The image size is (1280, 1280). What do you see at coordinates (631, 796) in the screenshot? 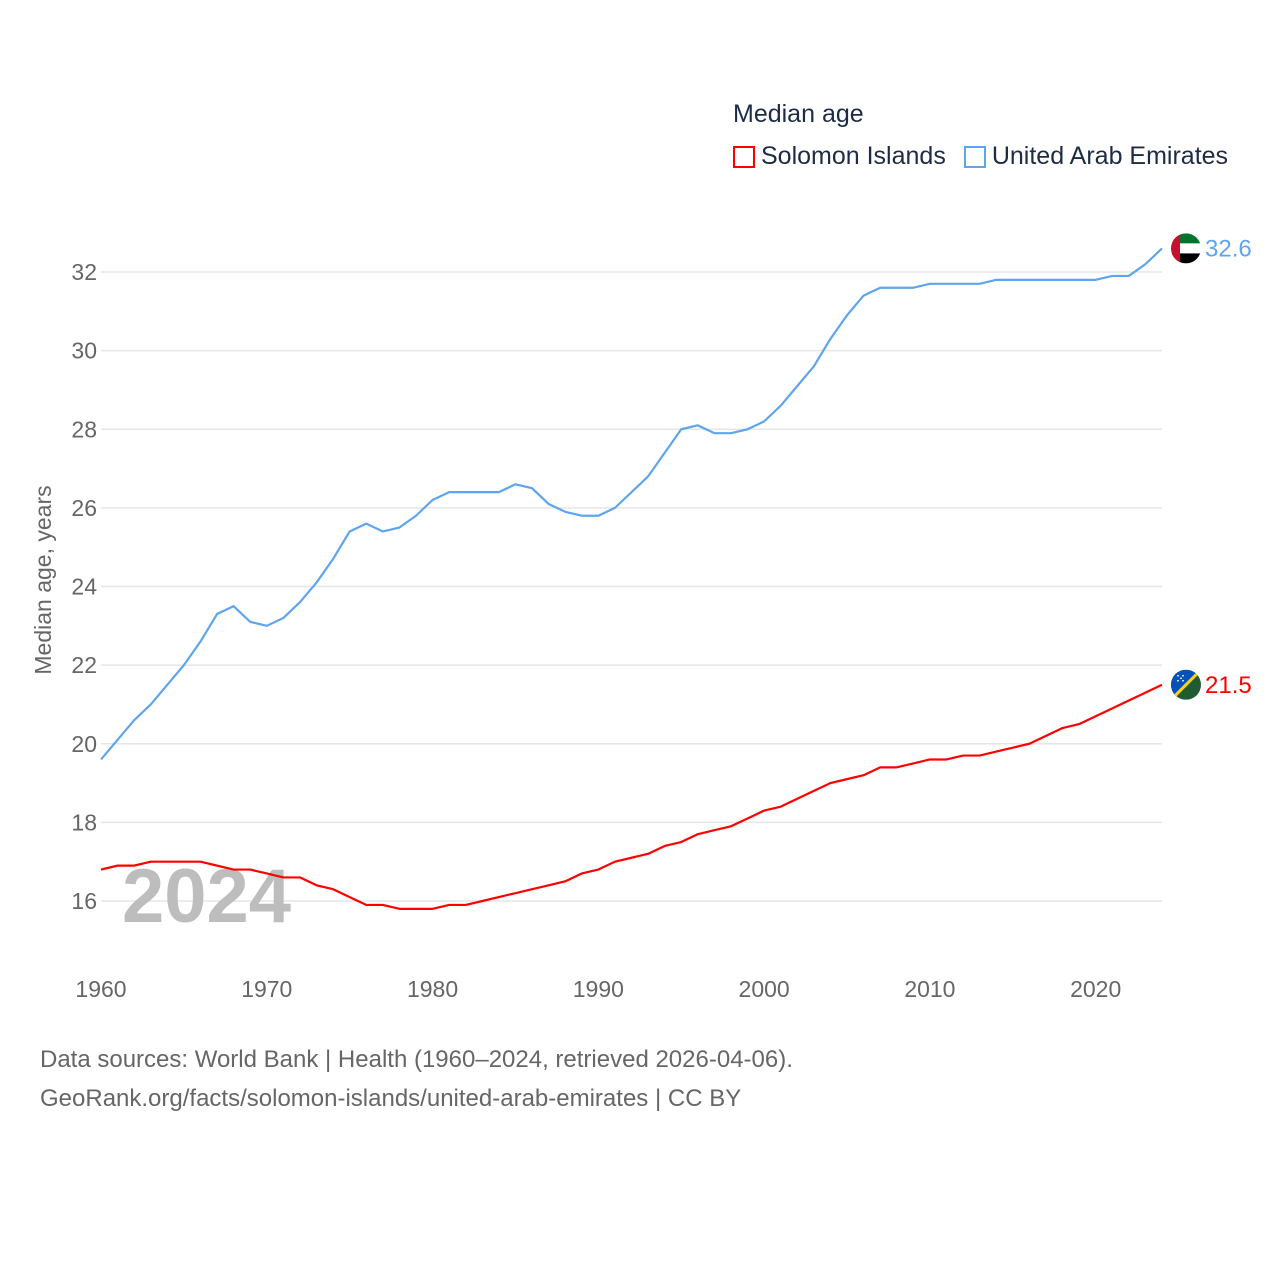
I see `series-line-solomon-islands` at bounding box center [631, 796].